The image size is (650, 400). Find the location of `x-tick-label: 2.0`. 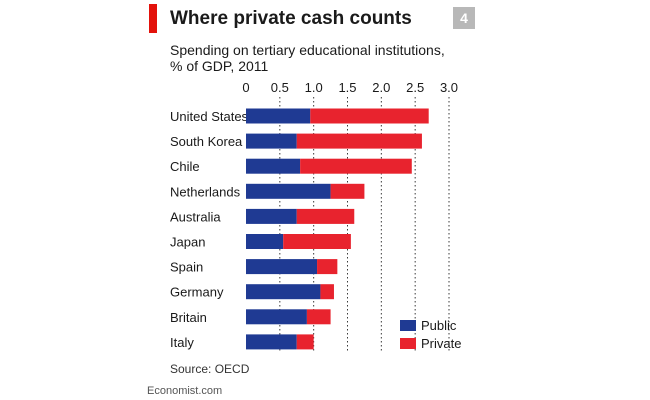

x-tick-label: 2.0 is located at coordinates (381, 87).